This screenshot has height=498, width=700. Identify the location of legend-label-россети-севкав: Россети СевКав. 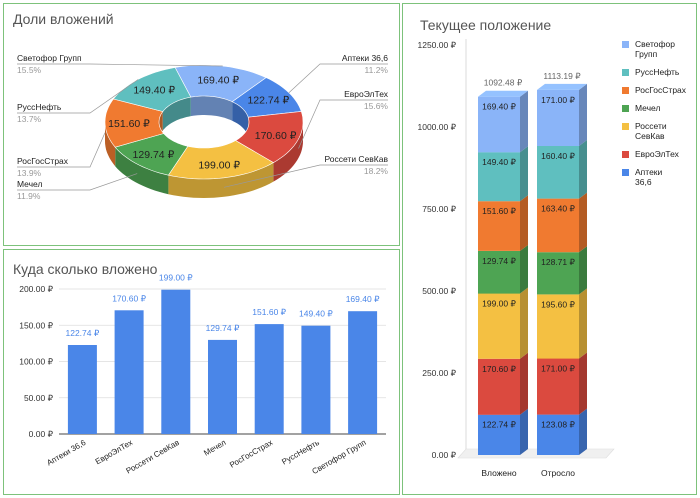
(651, 131).